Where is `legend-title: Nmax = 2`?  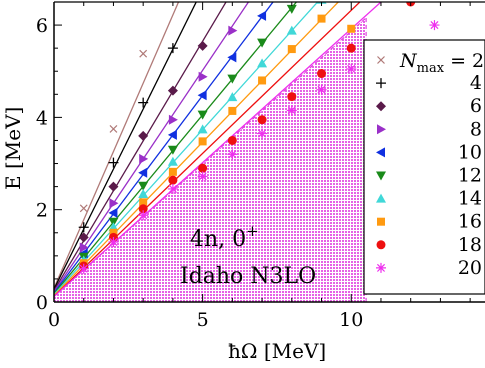 legend-title: Nmax = 2 is located at coordinates (441, 63).